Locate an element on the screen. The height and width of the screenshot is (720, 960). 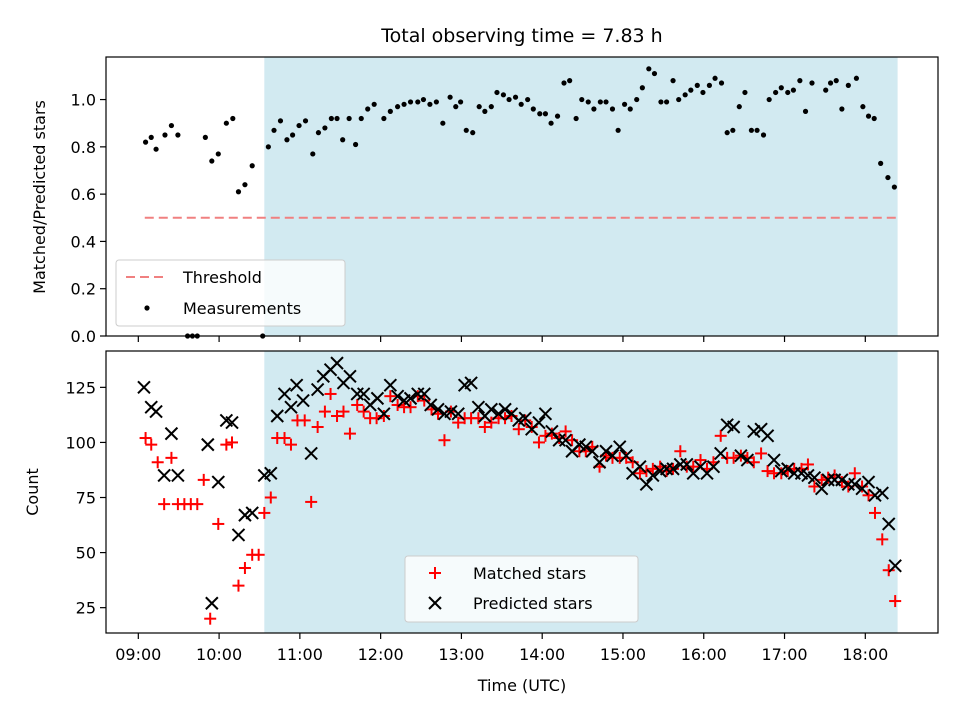
bottom-panel-legend: Matched stars Predicted stars is located at coordinates (521, 589).